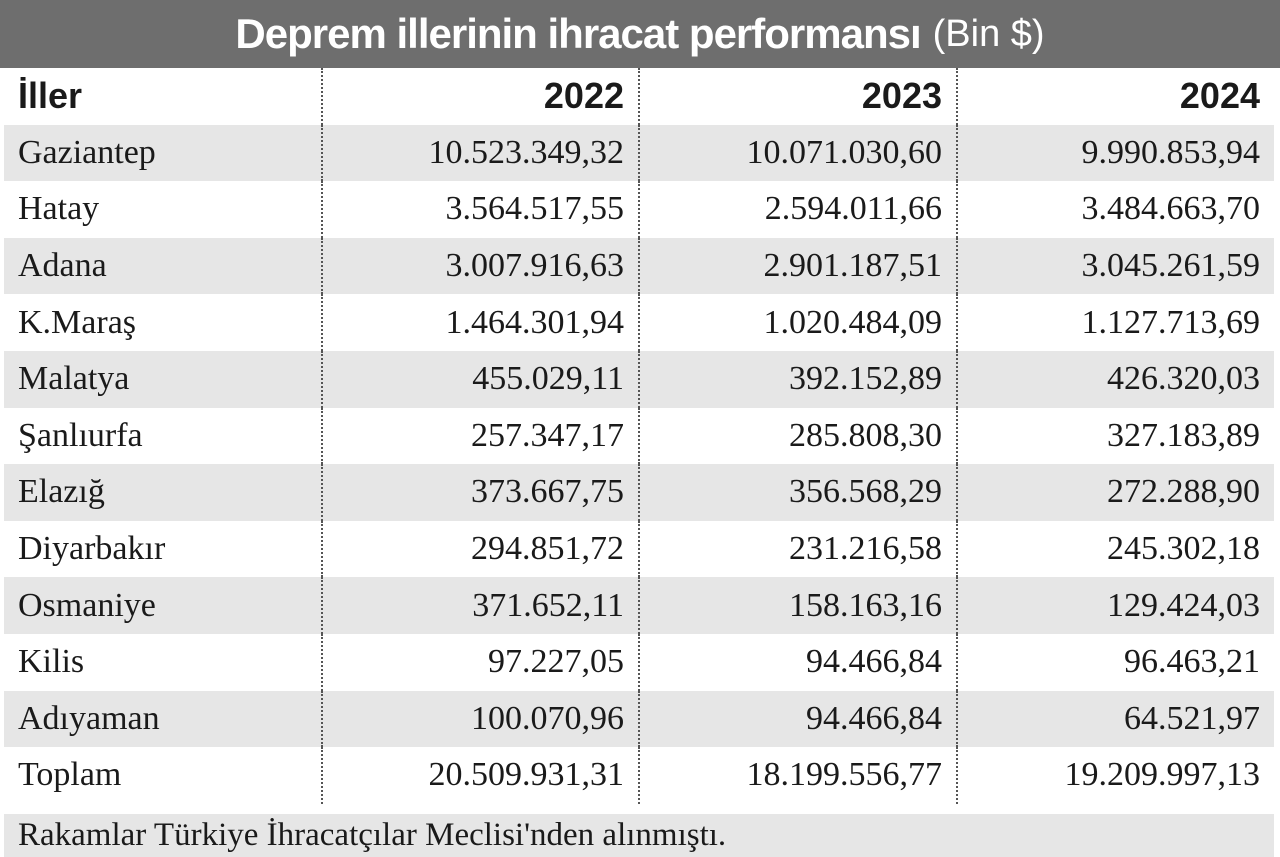  Describe the element at coordinates (480, 266) in the screenshot. I see `value-2022: 3.007.916,63` at that location.